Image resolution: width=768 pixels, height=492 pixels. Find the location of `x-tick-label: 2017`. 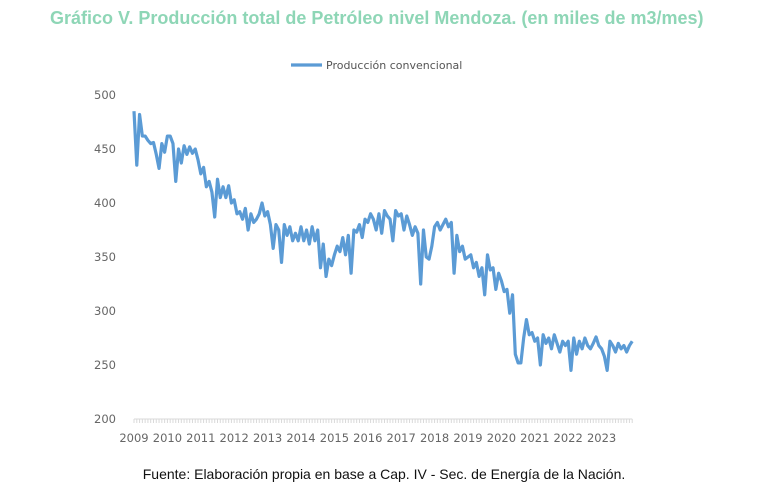

x-tick-label: 2017 is located at coordinates (401, 438).